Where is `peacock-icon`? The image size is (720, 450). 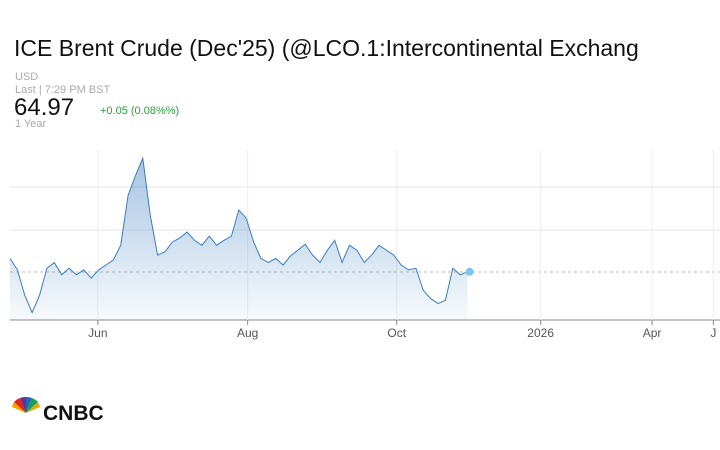
peacock-icon is located at coordinates (26, 404).